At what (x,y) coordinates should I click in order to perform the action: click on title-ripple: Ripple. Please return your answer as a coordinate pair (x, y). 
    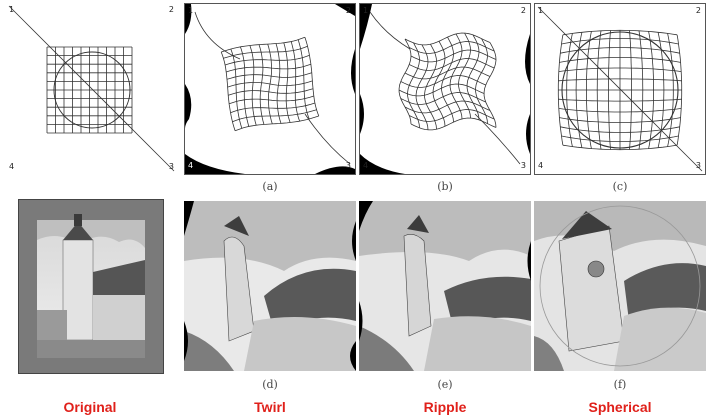
    Looking at the image, I should click on (445, 407).